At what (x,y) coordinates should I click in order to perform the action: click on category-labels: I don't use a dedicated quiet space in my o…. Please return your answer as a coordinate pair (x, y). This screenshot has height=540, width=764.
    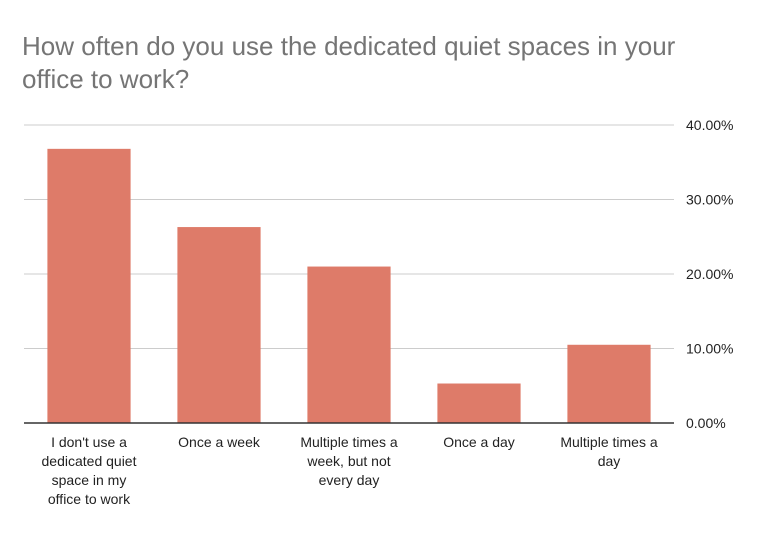
    Looking at the image, I should click on (350, 470).